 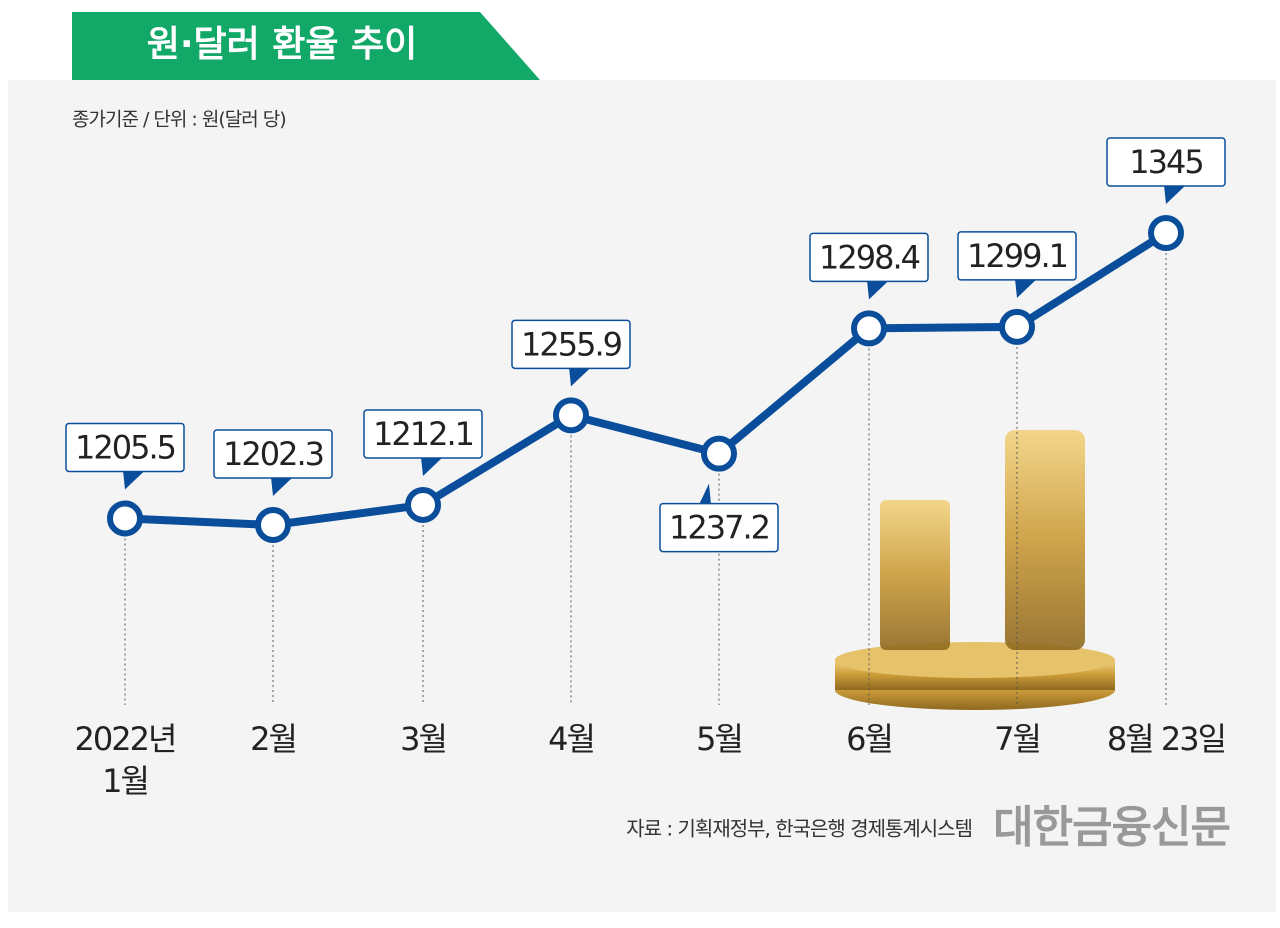 What do you see at coordinates (424, 739) in the screenshot?
I see `x-tick-label: 3월` at bounding box center [424, 739].